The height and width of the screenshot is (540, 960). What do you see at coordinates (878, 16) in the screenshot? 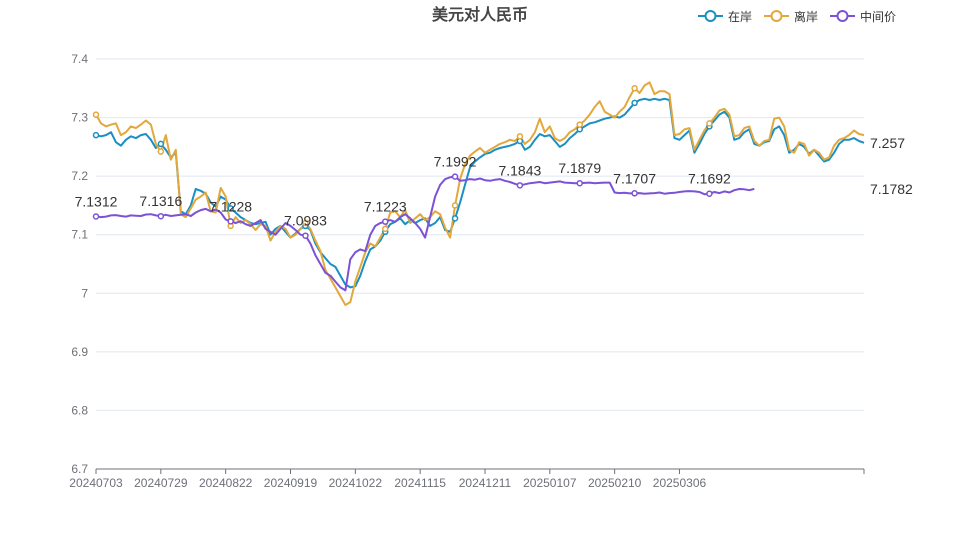
I see `legend-label: 中间价` at bounding box center [878, 16].